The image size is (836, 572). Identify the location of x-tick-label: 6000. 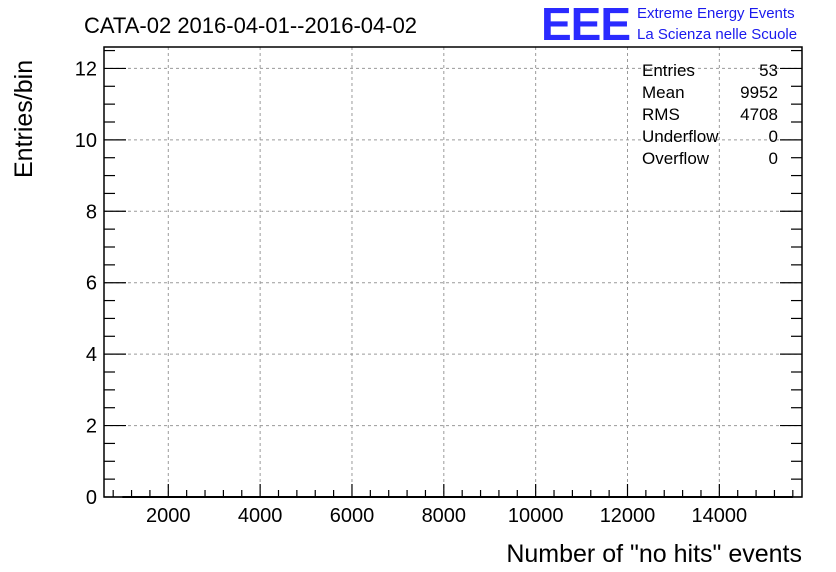
(352, 516).